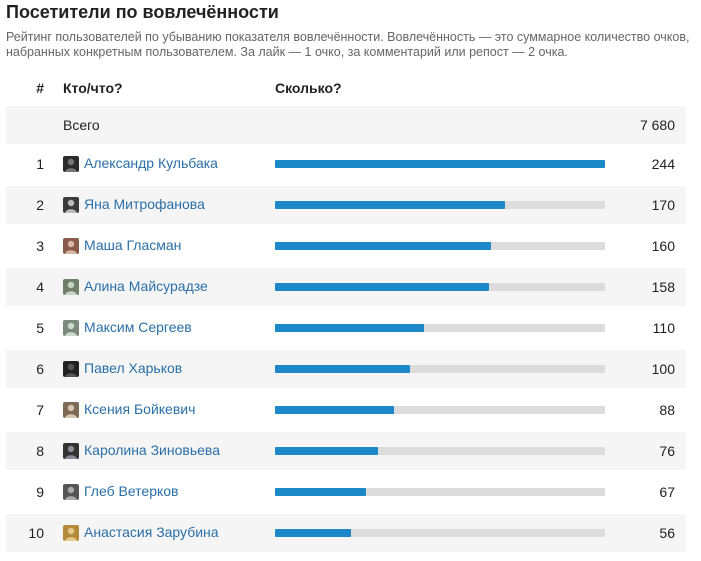  I want to click on table-row: 7 Ксения Бойкевич 88, so click(346, 410).